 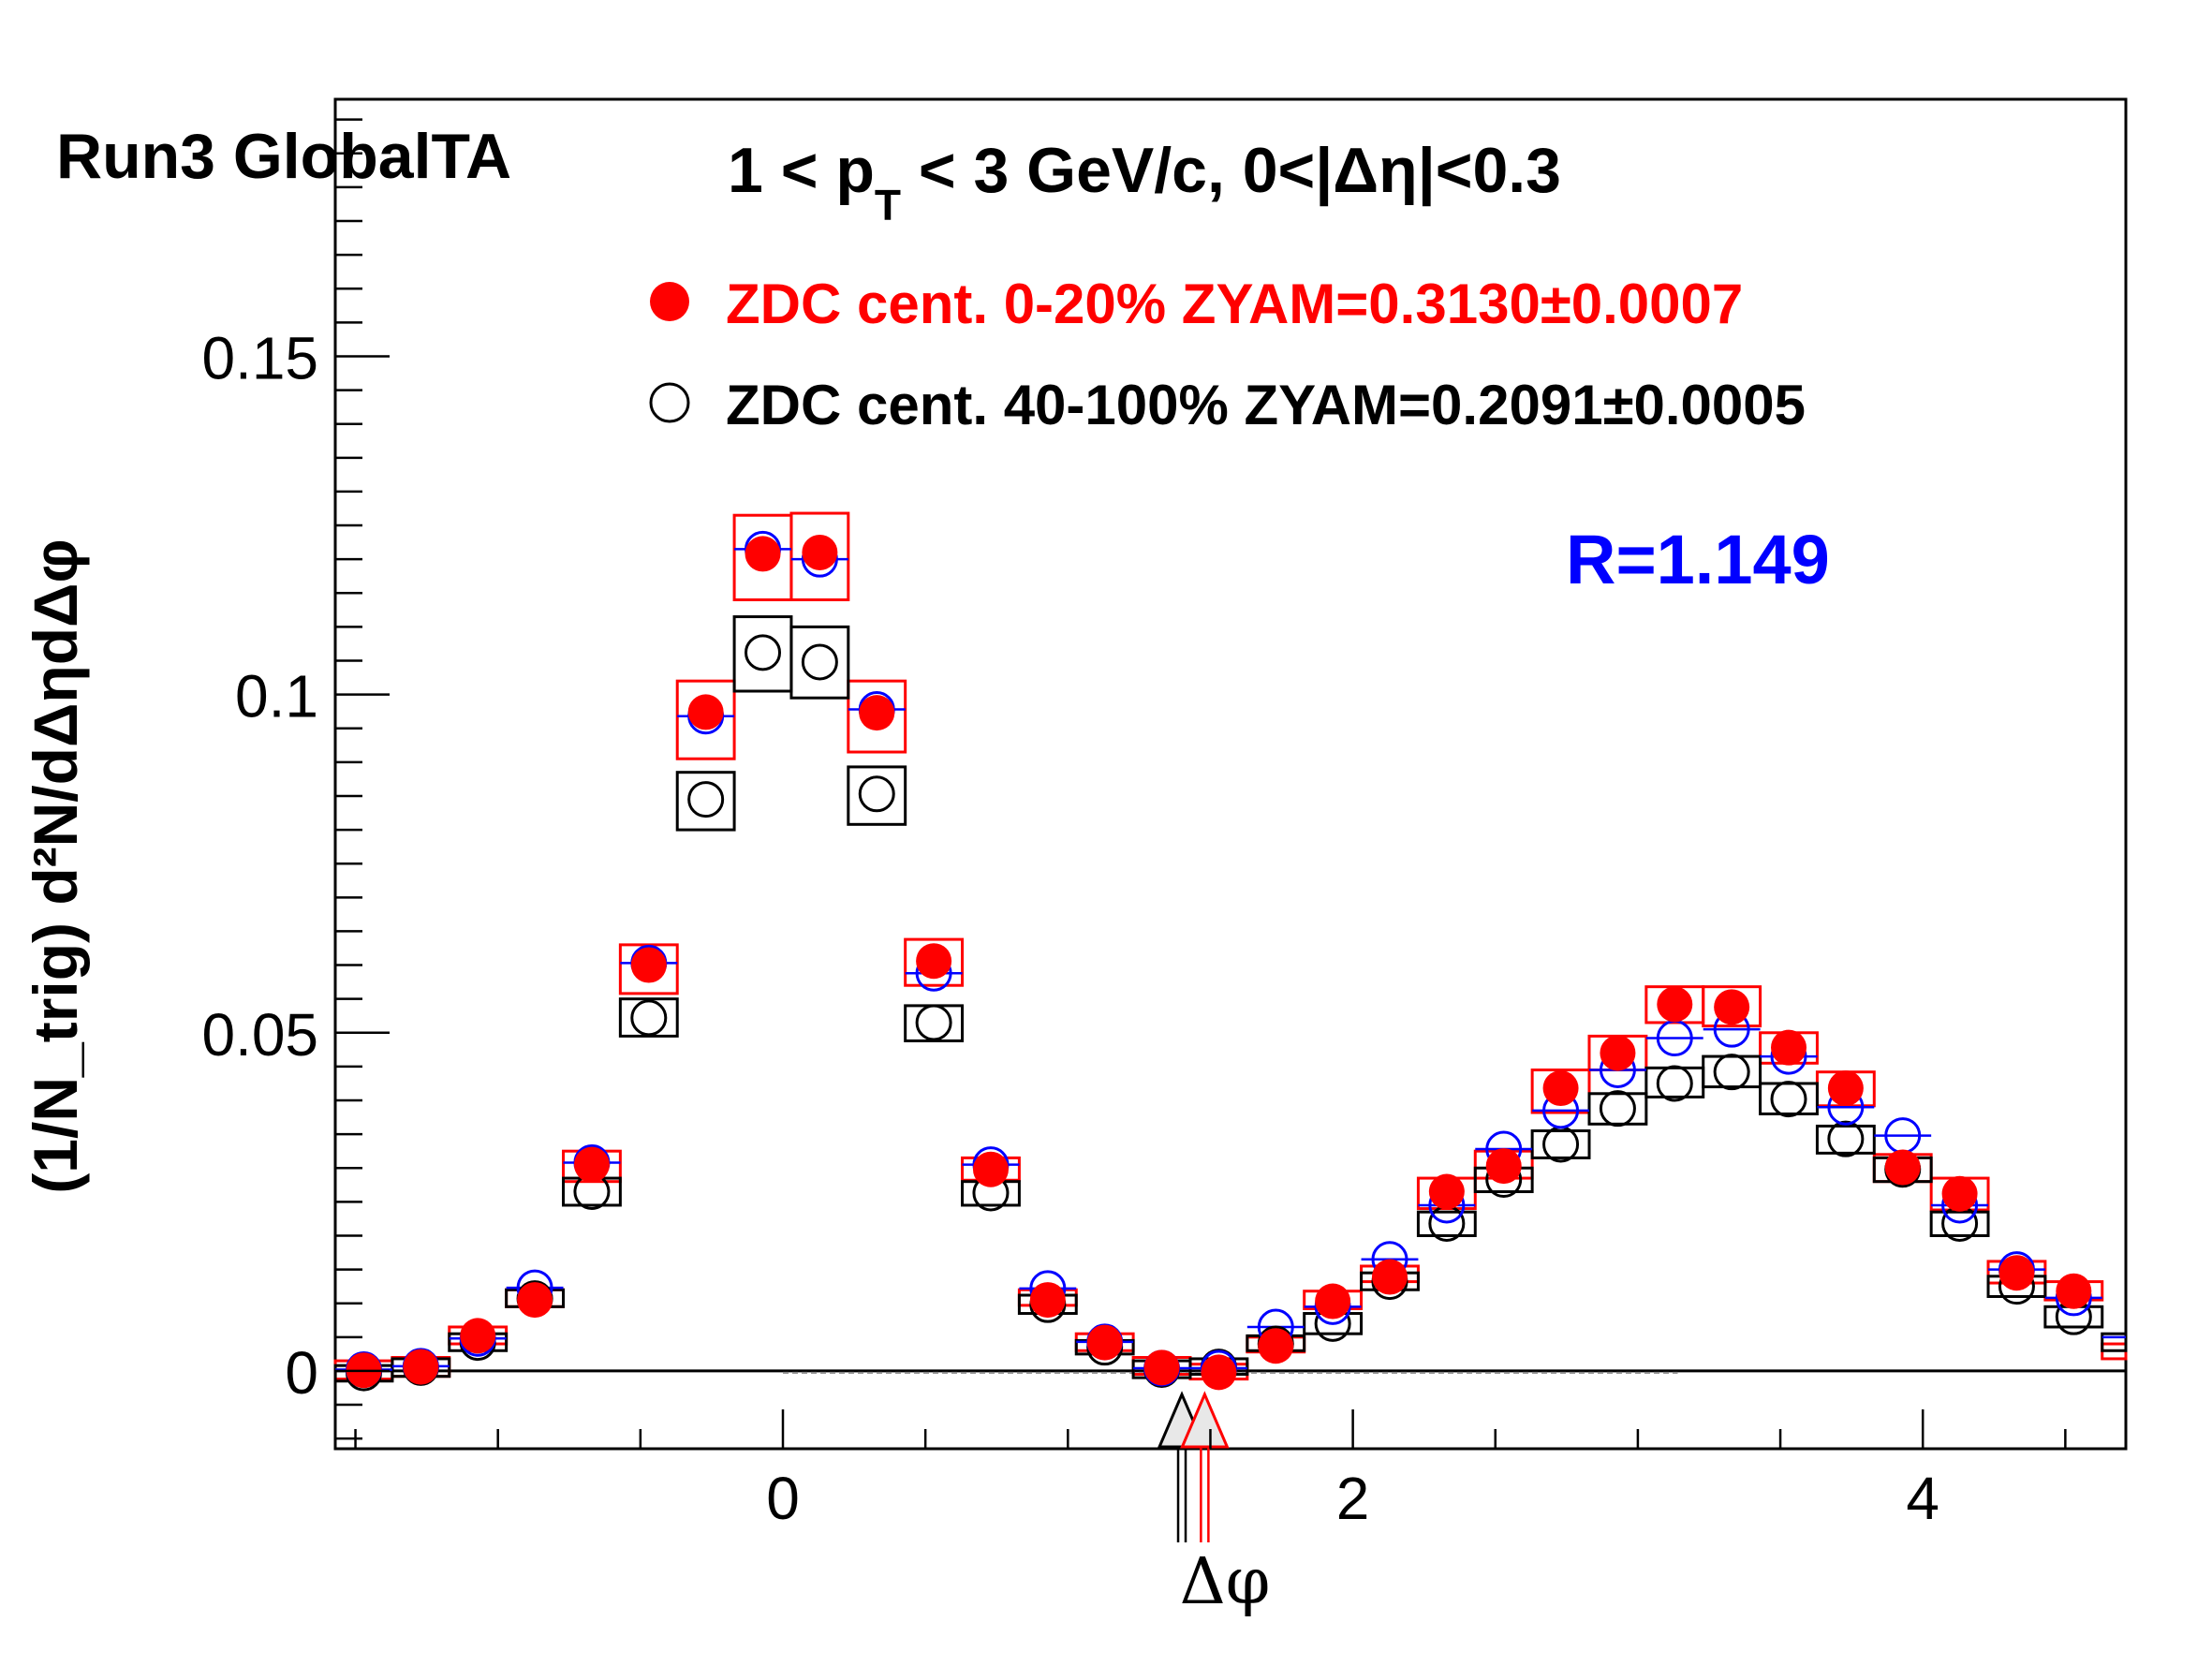 What do you see at coordinates (277, 697) in the screenshot?
I see `y-tick-label: 0.1` at bounding box center [277, 697].